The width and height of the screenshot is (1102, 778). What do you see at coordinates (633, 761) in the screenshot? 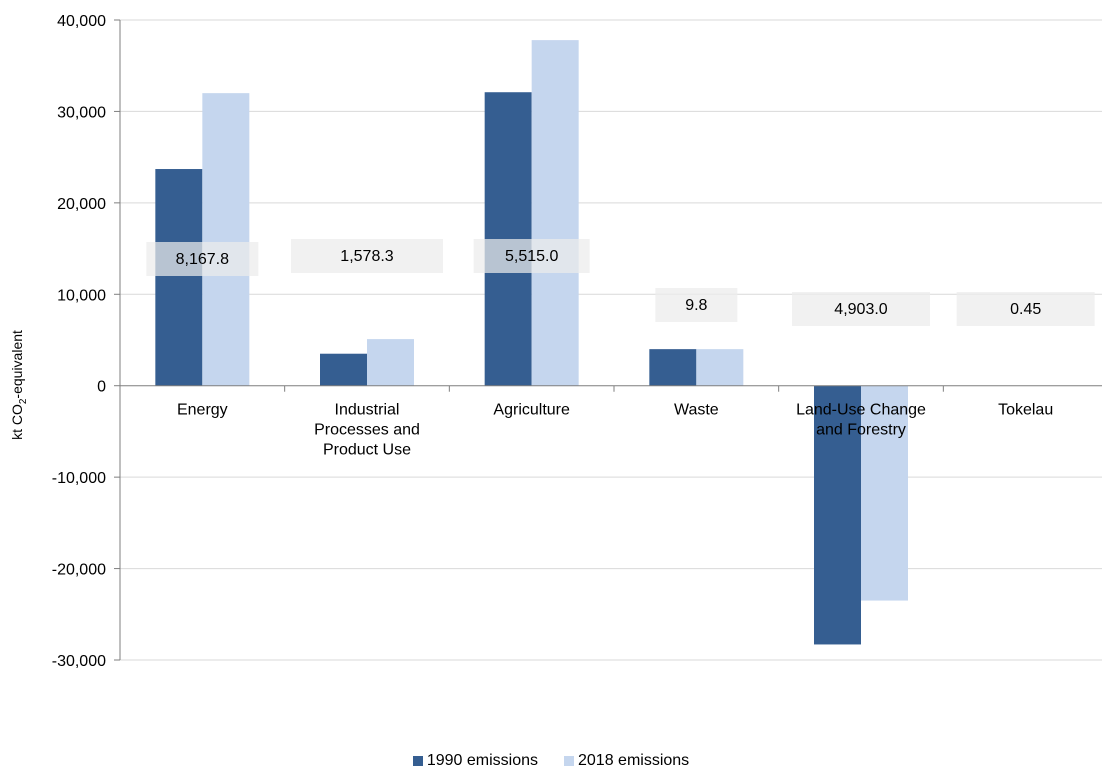
I see `legend-label-2018: 2018 emissions` at bounding box center [633, 761].